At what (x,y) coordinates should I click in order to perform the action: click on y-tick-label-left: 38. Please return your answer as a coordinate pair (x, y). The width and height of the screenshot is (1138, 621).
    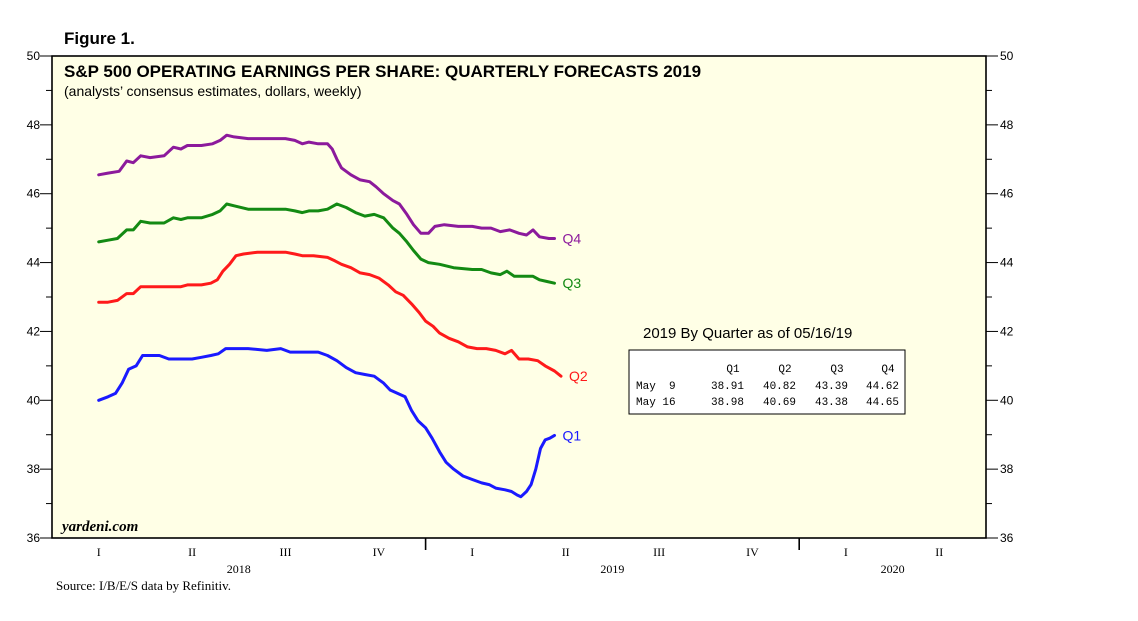
    Looking at the image, I should click on (34, 469).